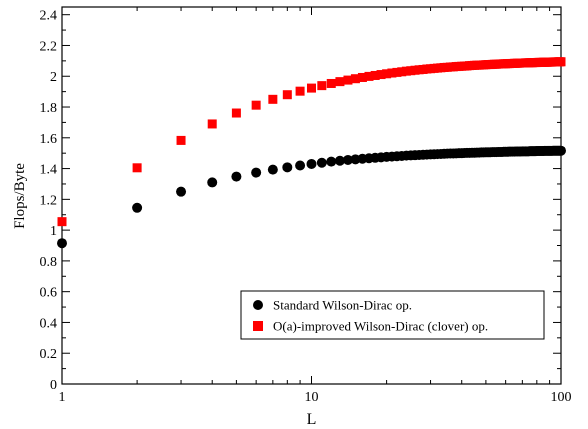 This screenshot has width=588, height=429. I want to click on x-tick-label: 10, so click(312, 397).